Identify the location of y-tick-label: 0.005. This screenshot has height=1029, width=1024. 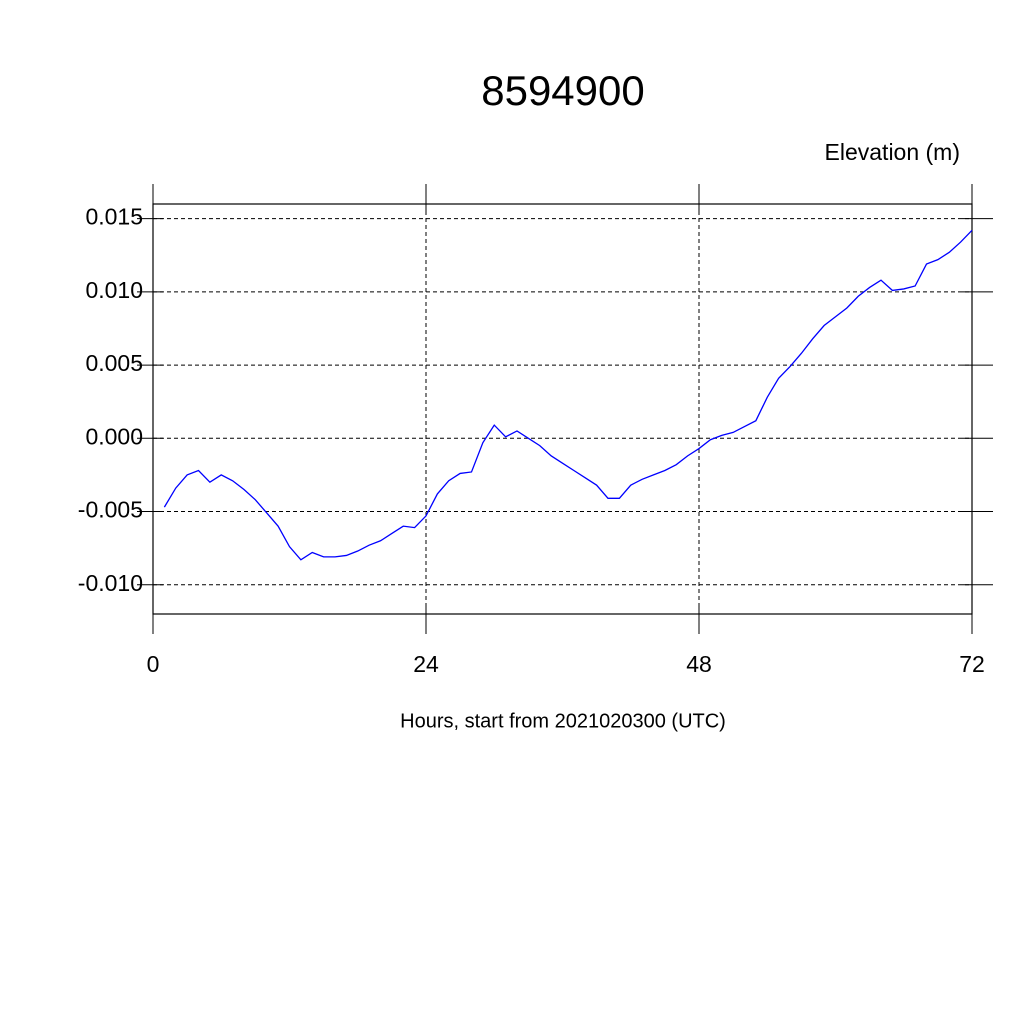
(114, 363).